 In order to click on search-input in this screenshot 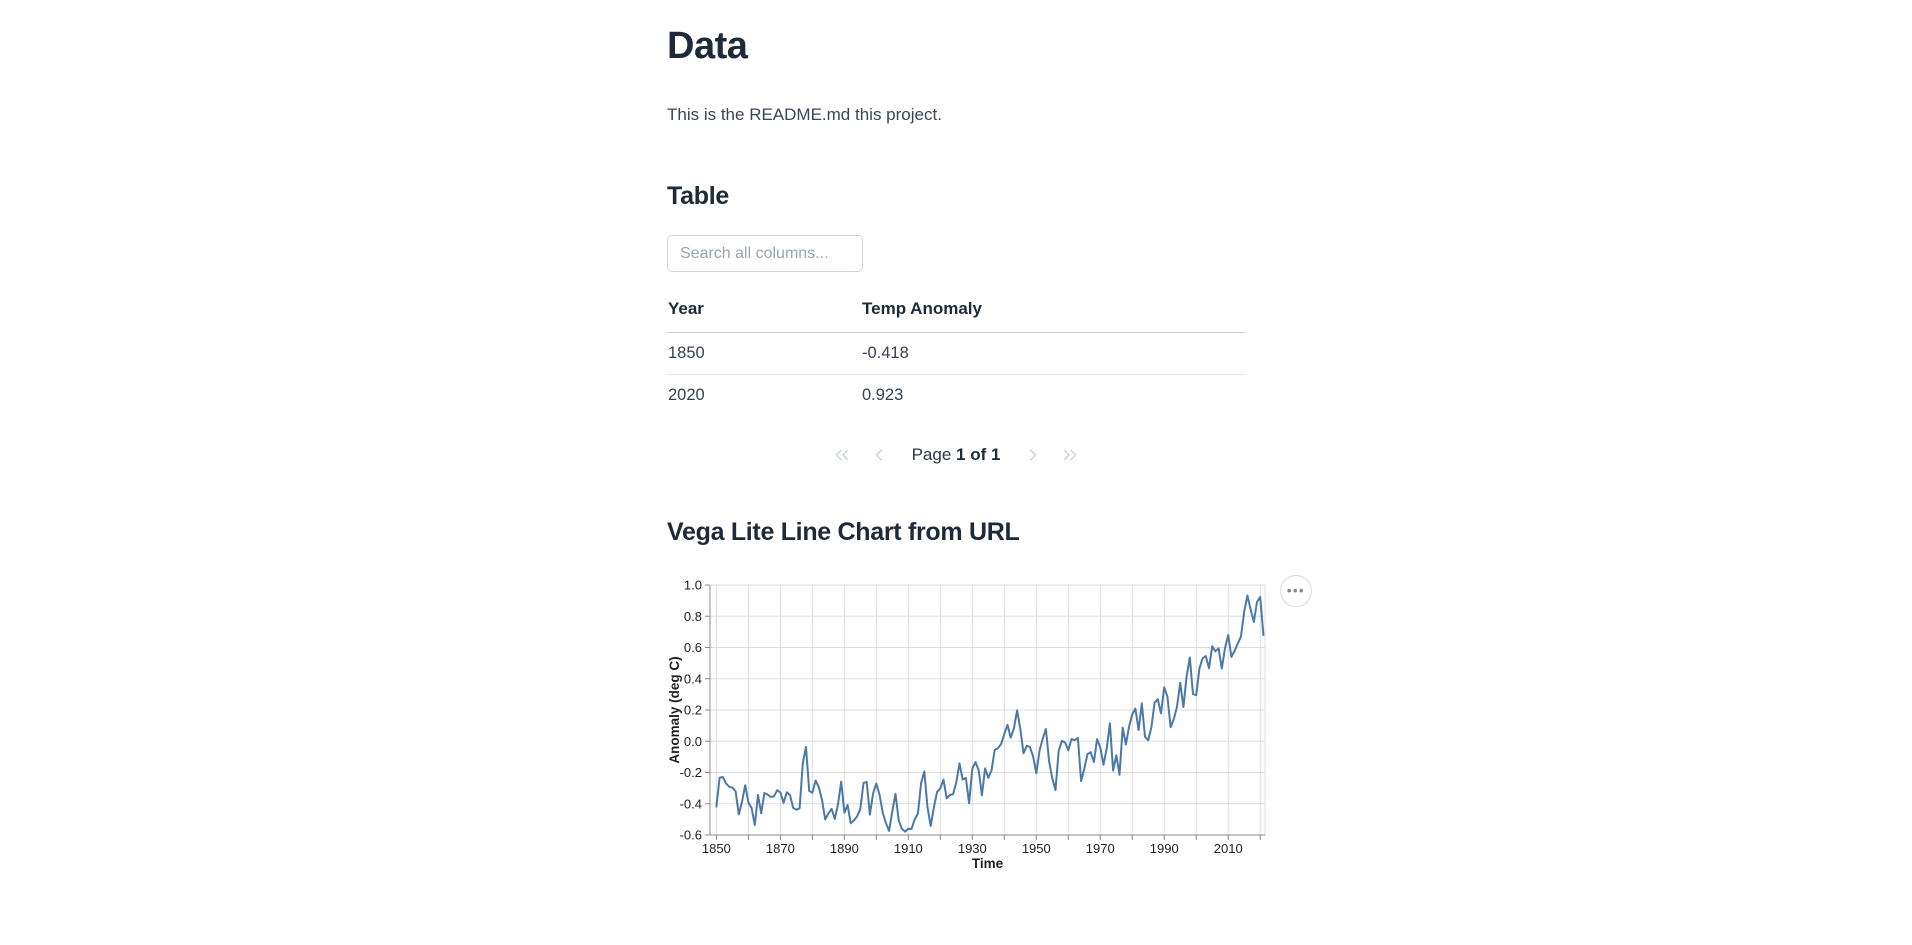, I will do `click(765, 253)`.